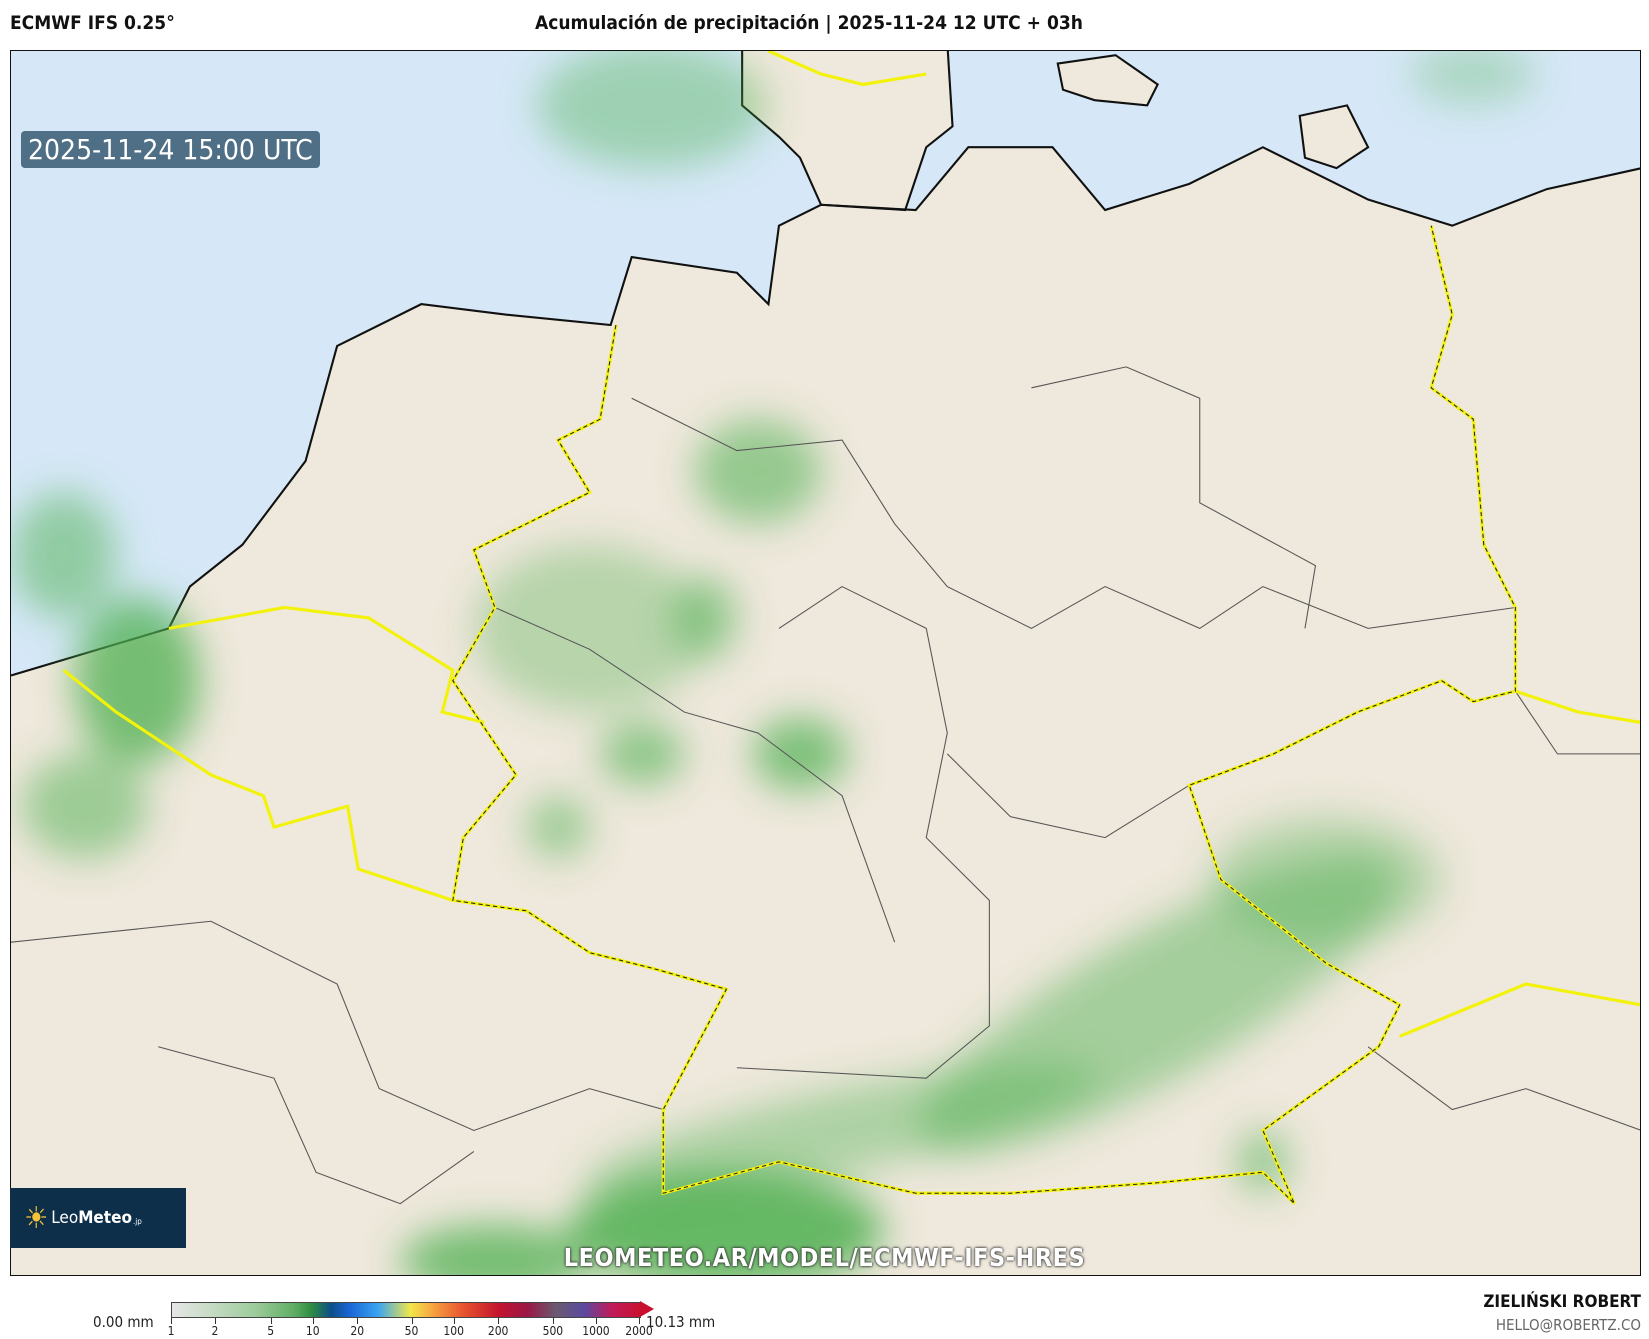  I want to click on colorbar, so click(406, 1310).